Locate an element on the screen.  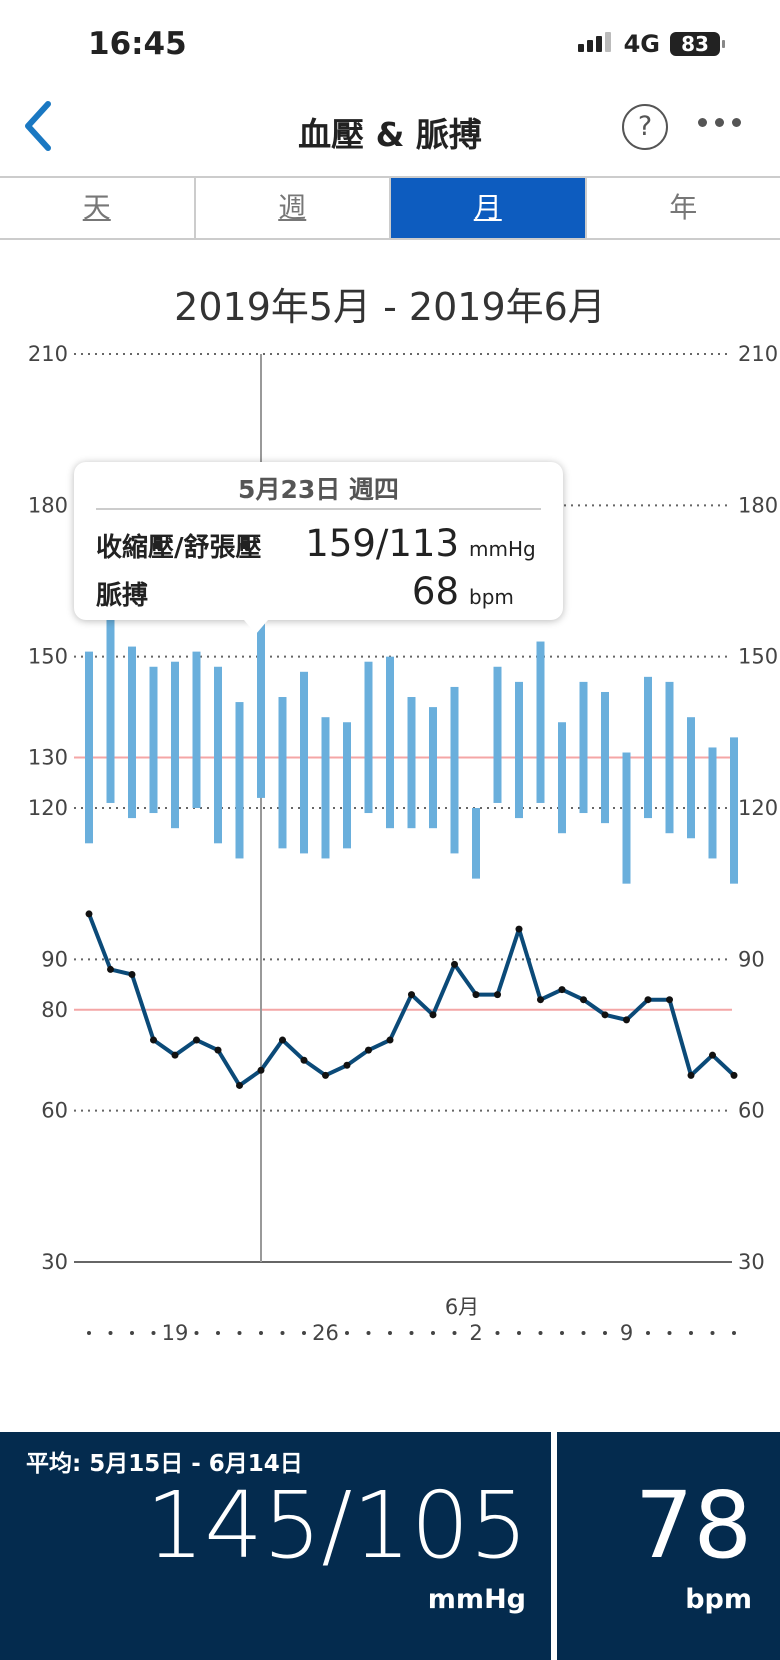
back-button is located at coordinates (38, 126).